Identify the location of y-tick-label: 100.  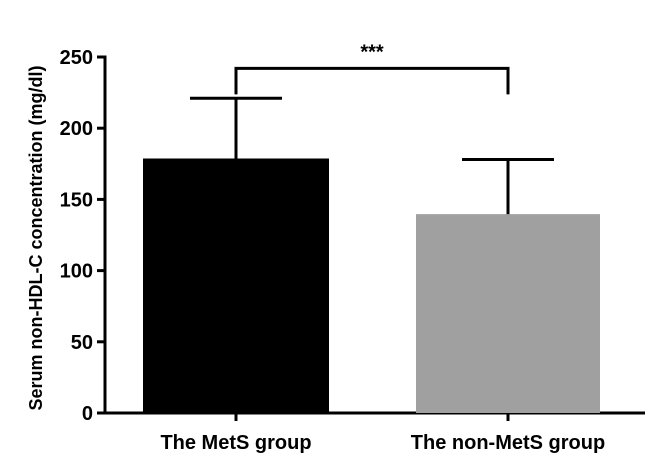
(76, 272).